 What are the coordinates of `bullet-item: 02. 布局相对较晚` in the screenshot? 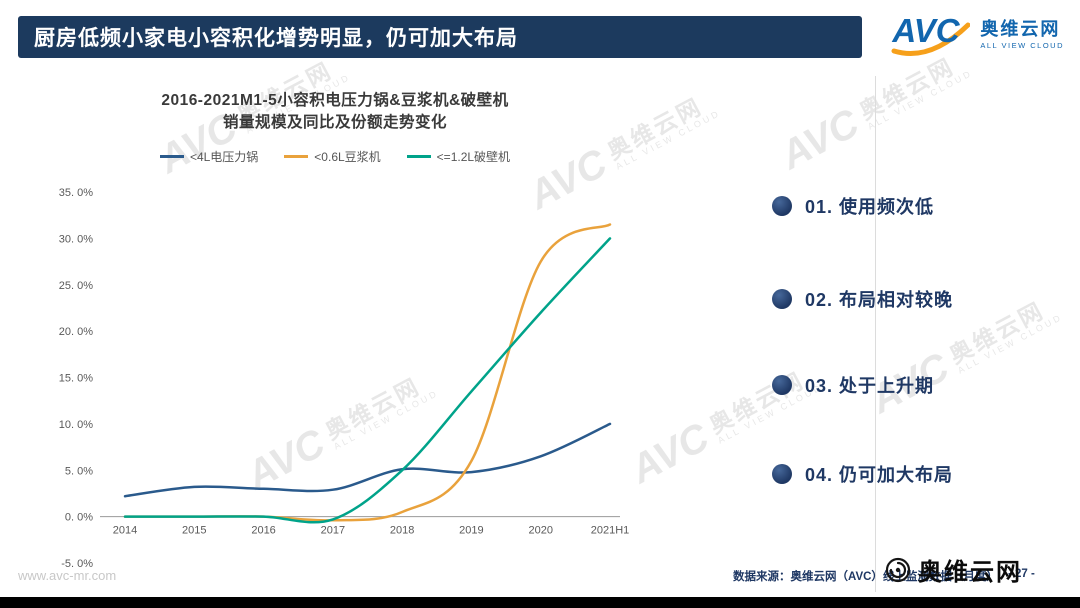 It's located at (862, 299).